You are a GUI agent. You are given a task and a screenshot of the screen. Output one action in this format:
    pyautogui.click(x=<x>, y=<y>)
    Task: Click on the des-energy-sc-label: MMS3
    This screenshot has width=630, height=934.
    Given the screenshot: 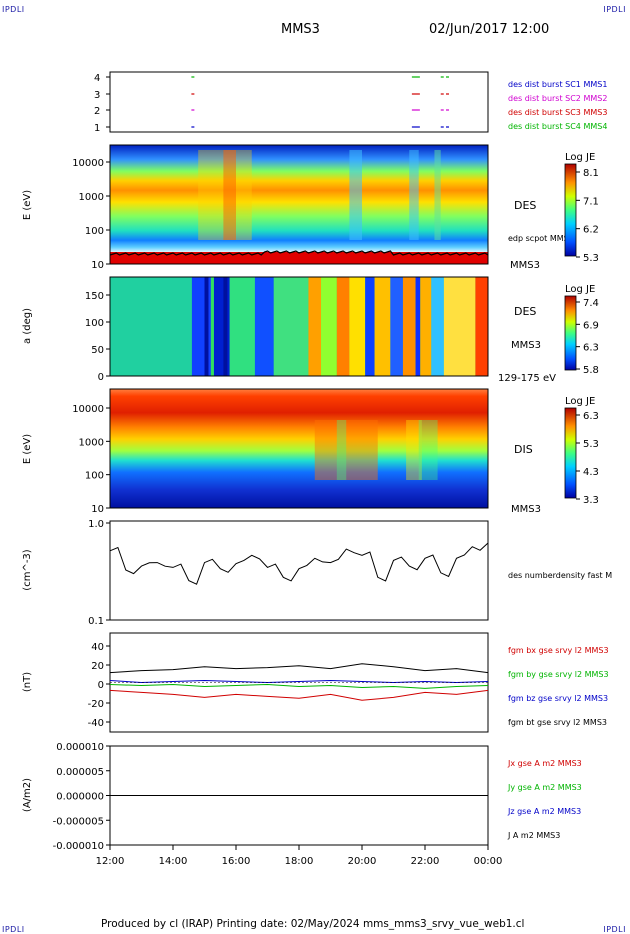 What is the action you would take?
    pyautogui.click(x=525, y=265)
    